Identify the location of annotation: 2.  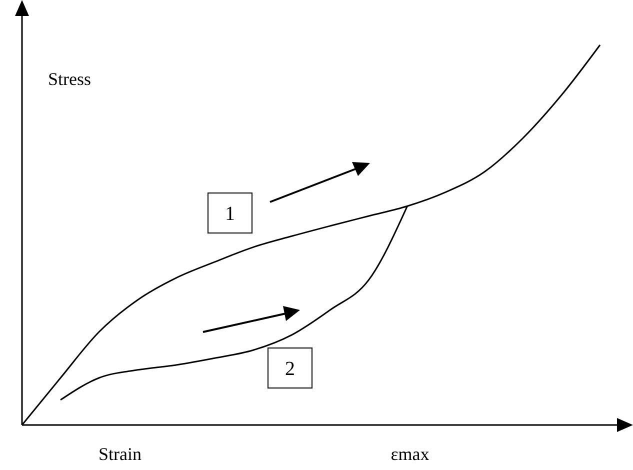
(290, 369).